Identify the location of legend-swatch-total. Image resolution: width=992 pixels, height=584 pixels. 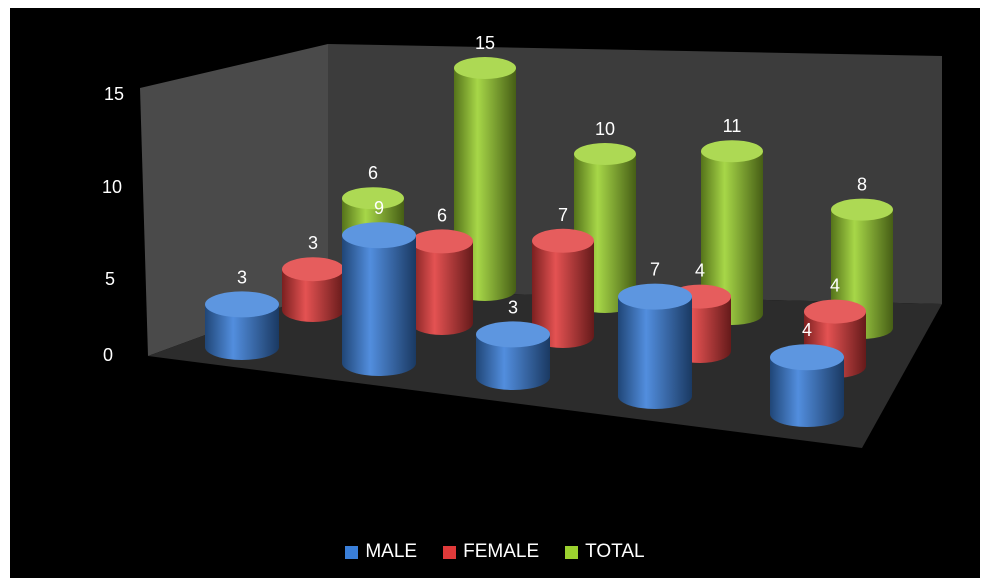
(572, 552).